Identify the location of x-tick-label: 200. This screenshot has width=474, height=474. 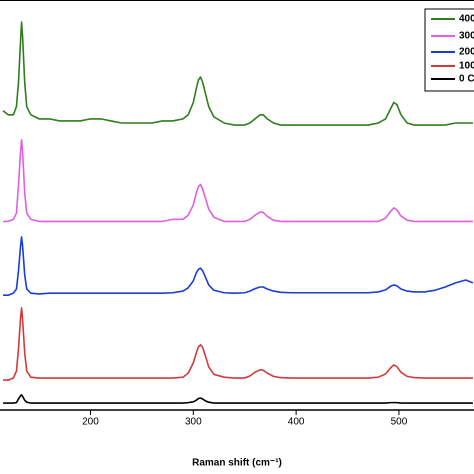
(90, 422).